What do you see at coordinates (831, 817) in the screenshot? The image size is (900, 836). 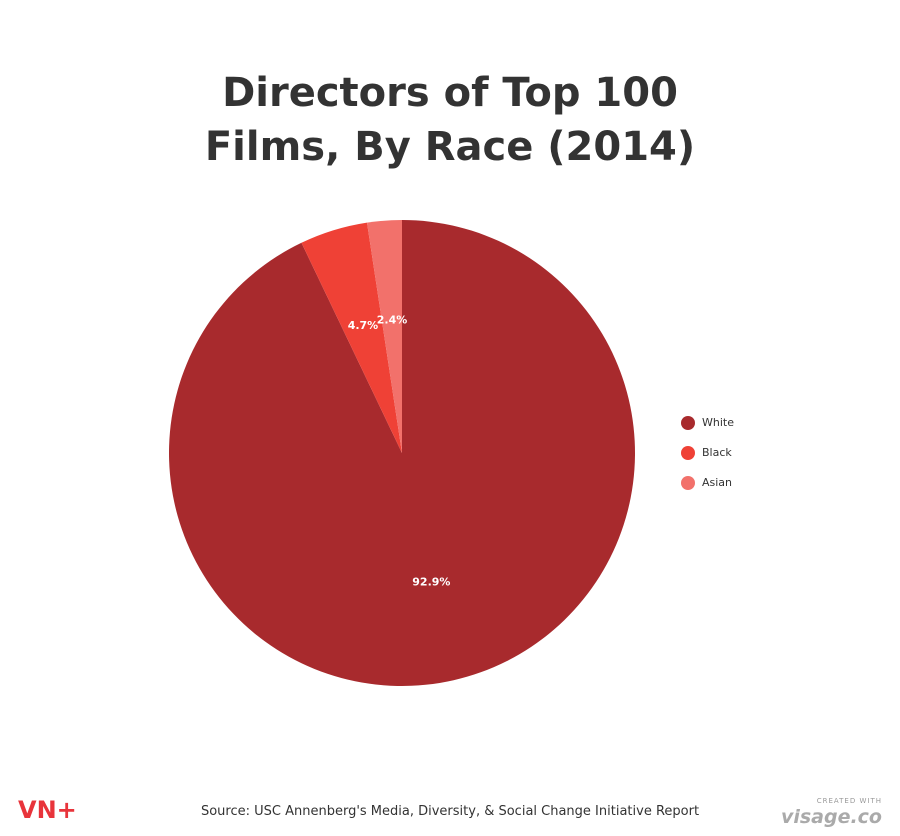 I see `credit-brand: visage.co` at bounding box center [831, 817].